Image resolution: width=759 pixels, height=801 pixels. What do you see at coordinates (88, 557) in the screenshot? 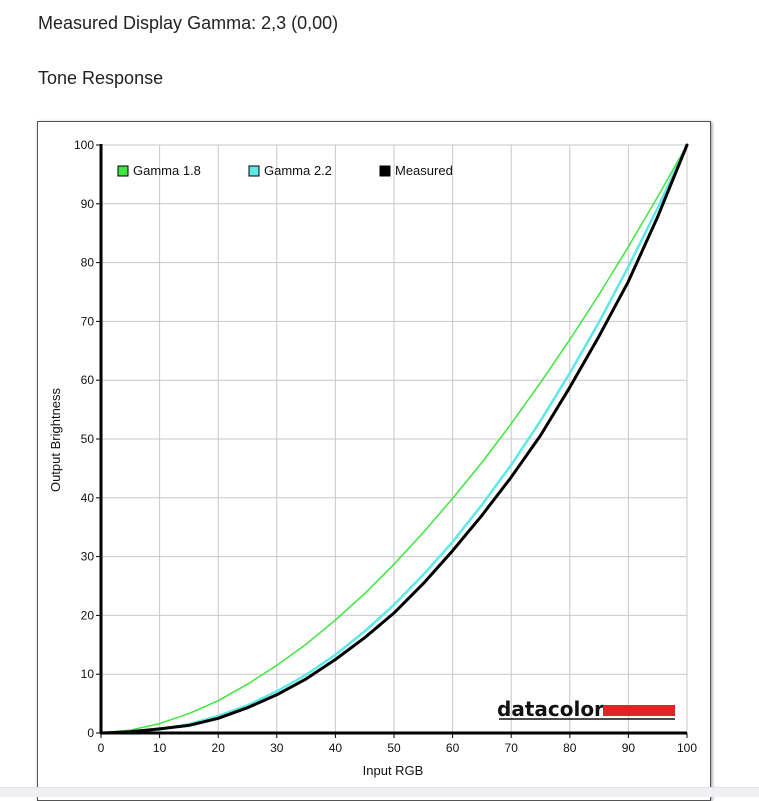
I see `y-tick-label: 30` at bounding box center [88, 557].